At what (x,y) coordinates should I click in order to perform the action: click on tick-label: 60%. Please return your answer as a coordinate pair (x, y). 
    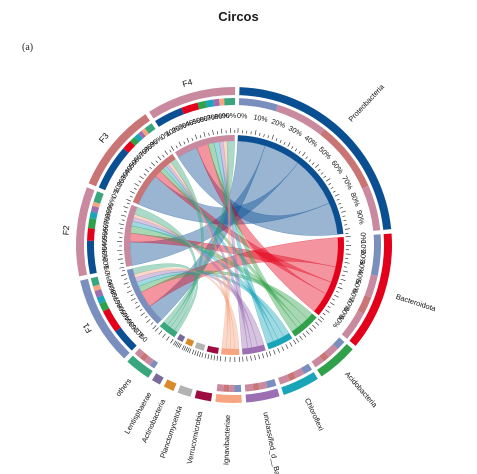
    Looking at the image, I should click on (207, 118).